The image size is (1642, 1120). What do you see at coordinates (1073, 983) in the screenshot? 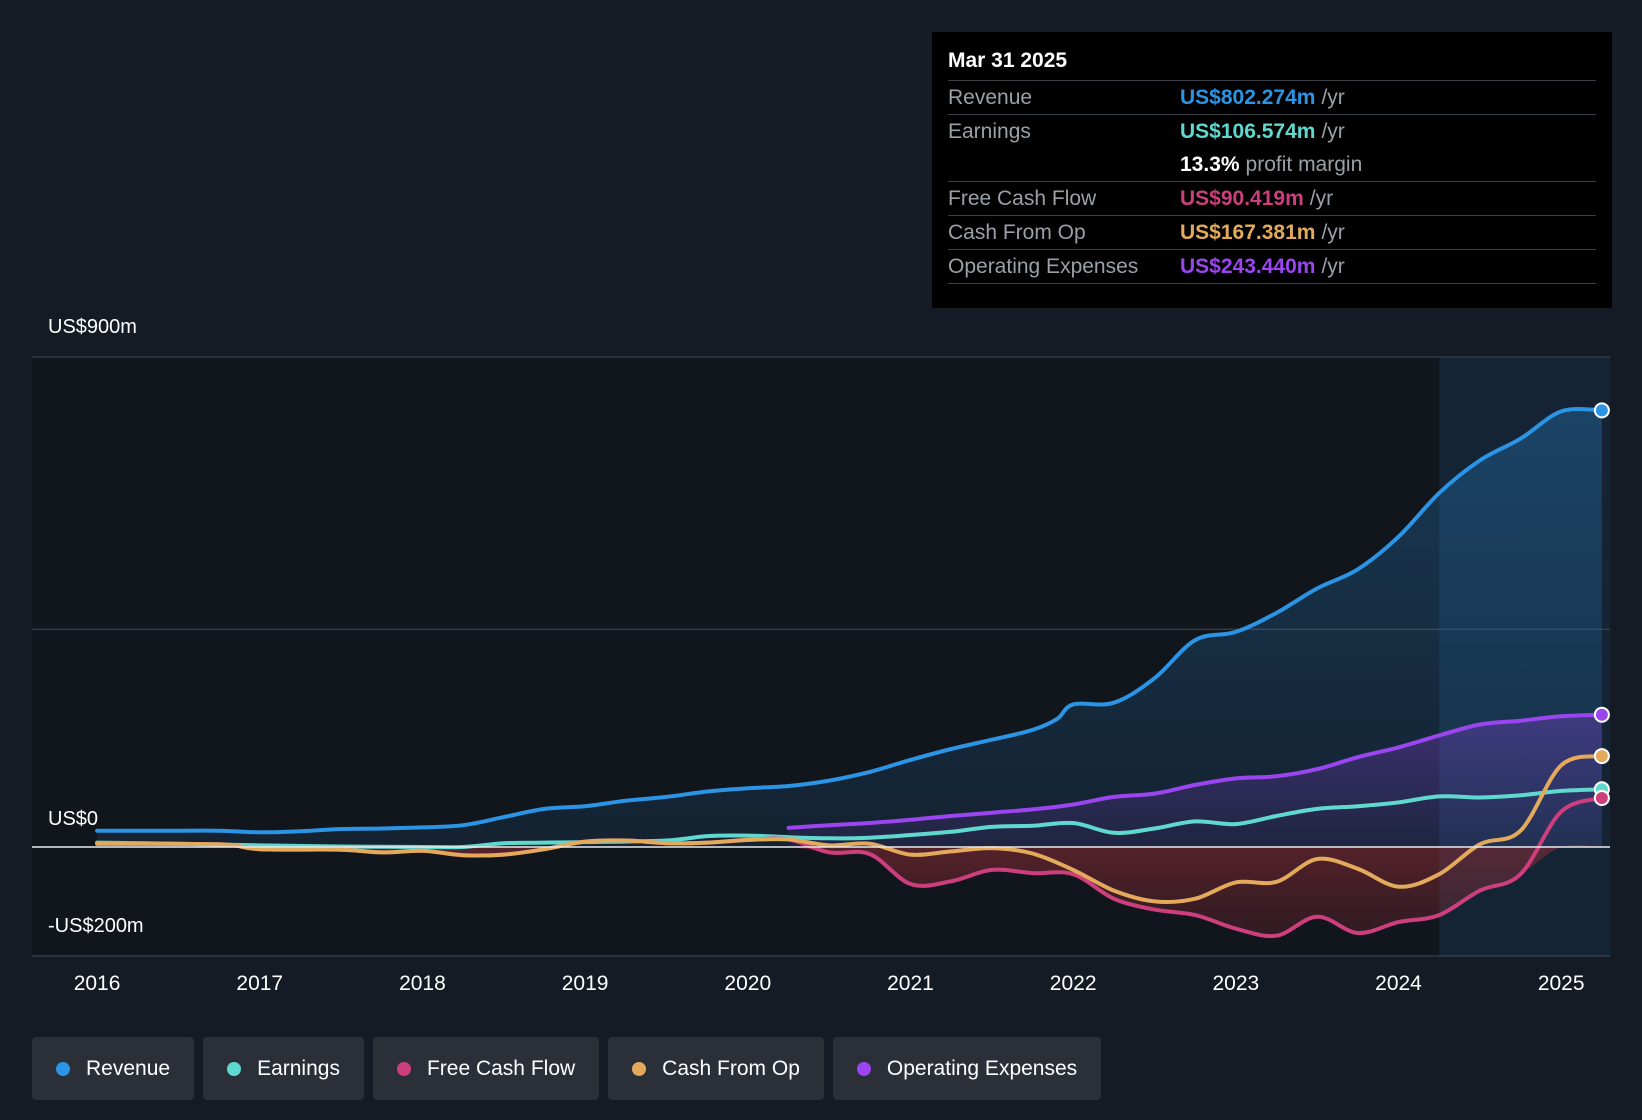
I see `x-tick-label: 2022` at bounding box center [1073, 983].